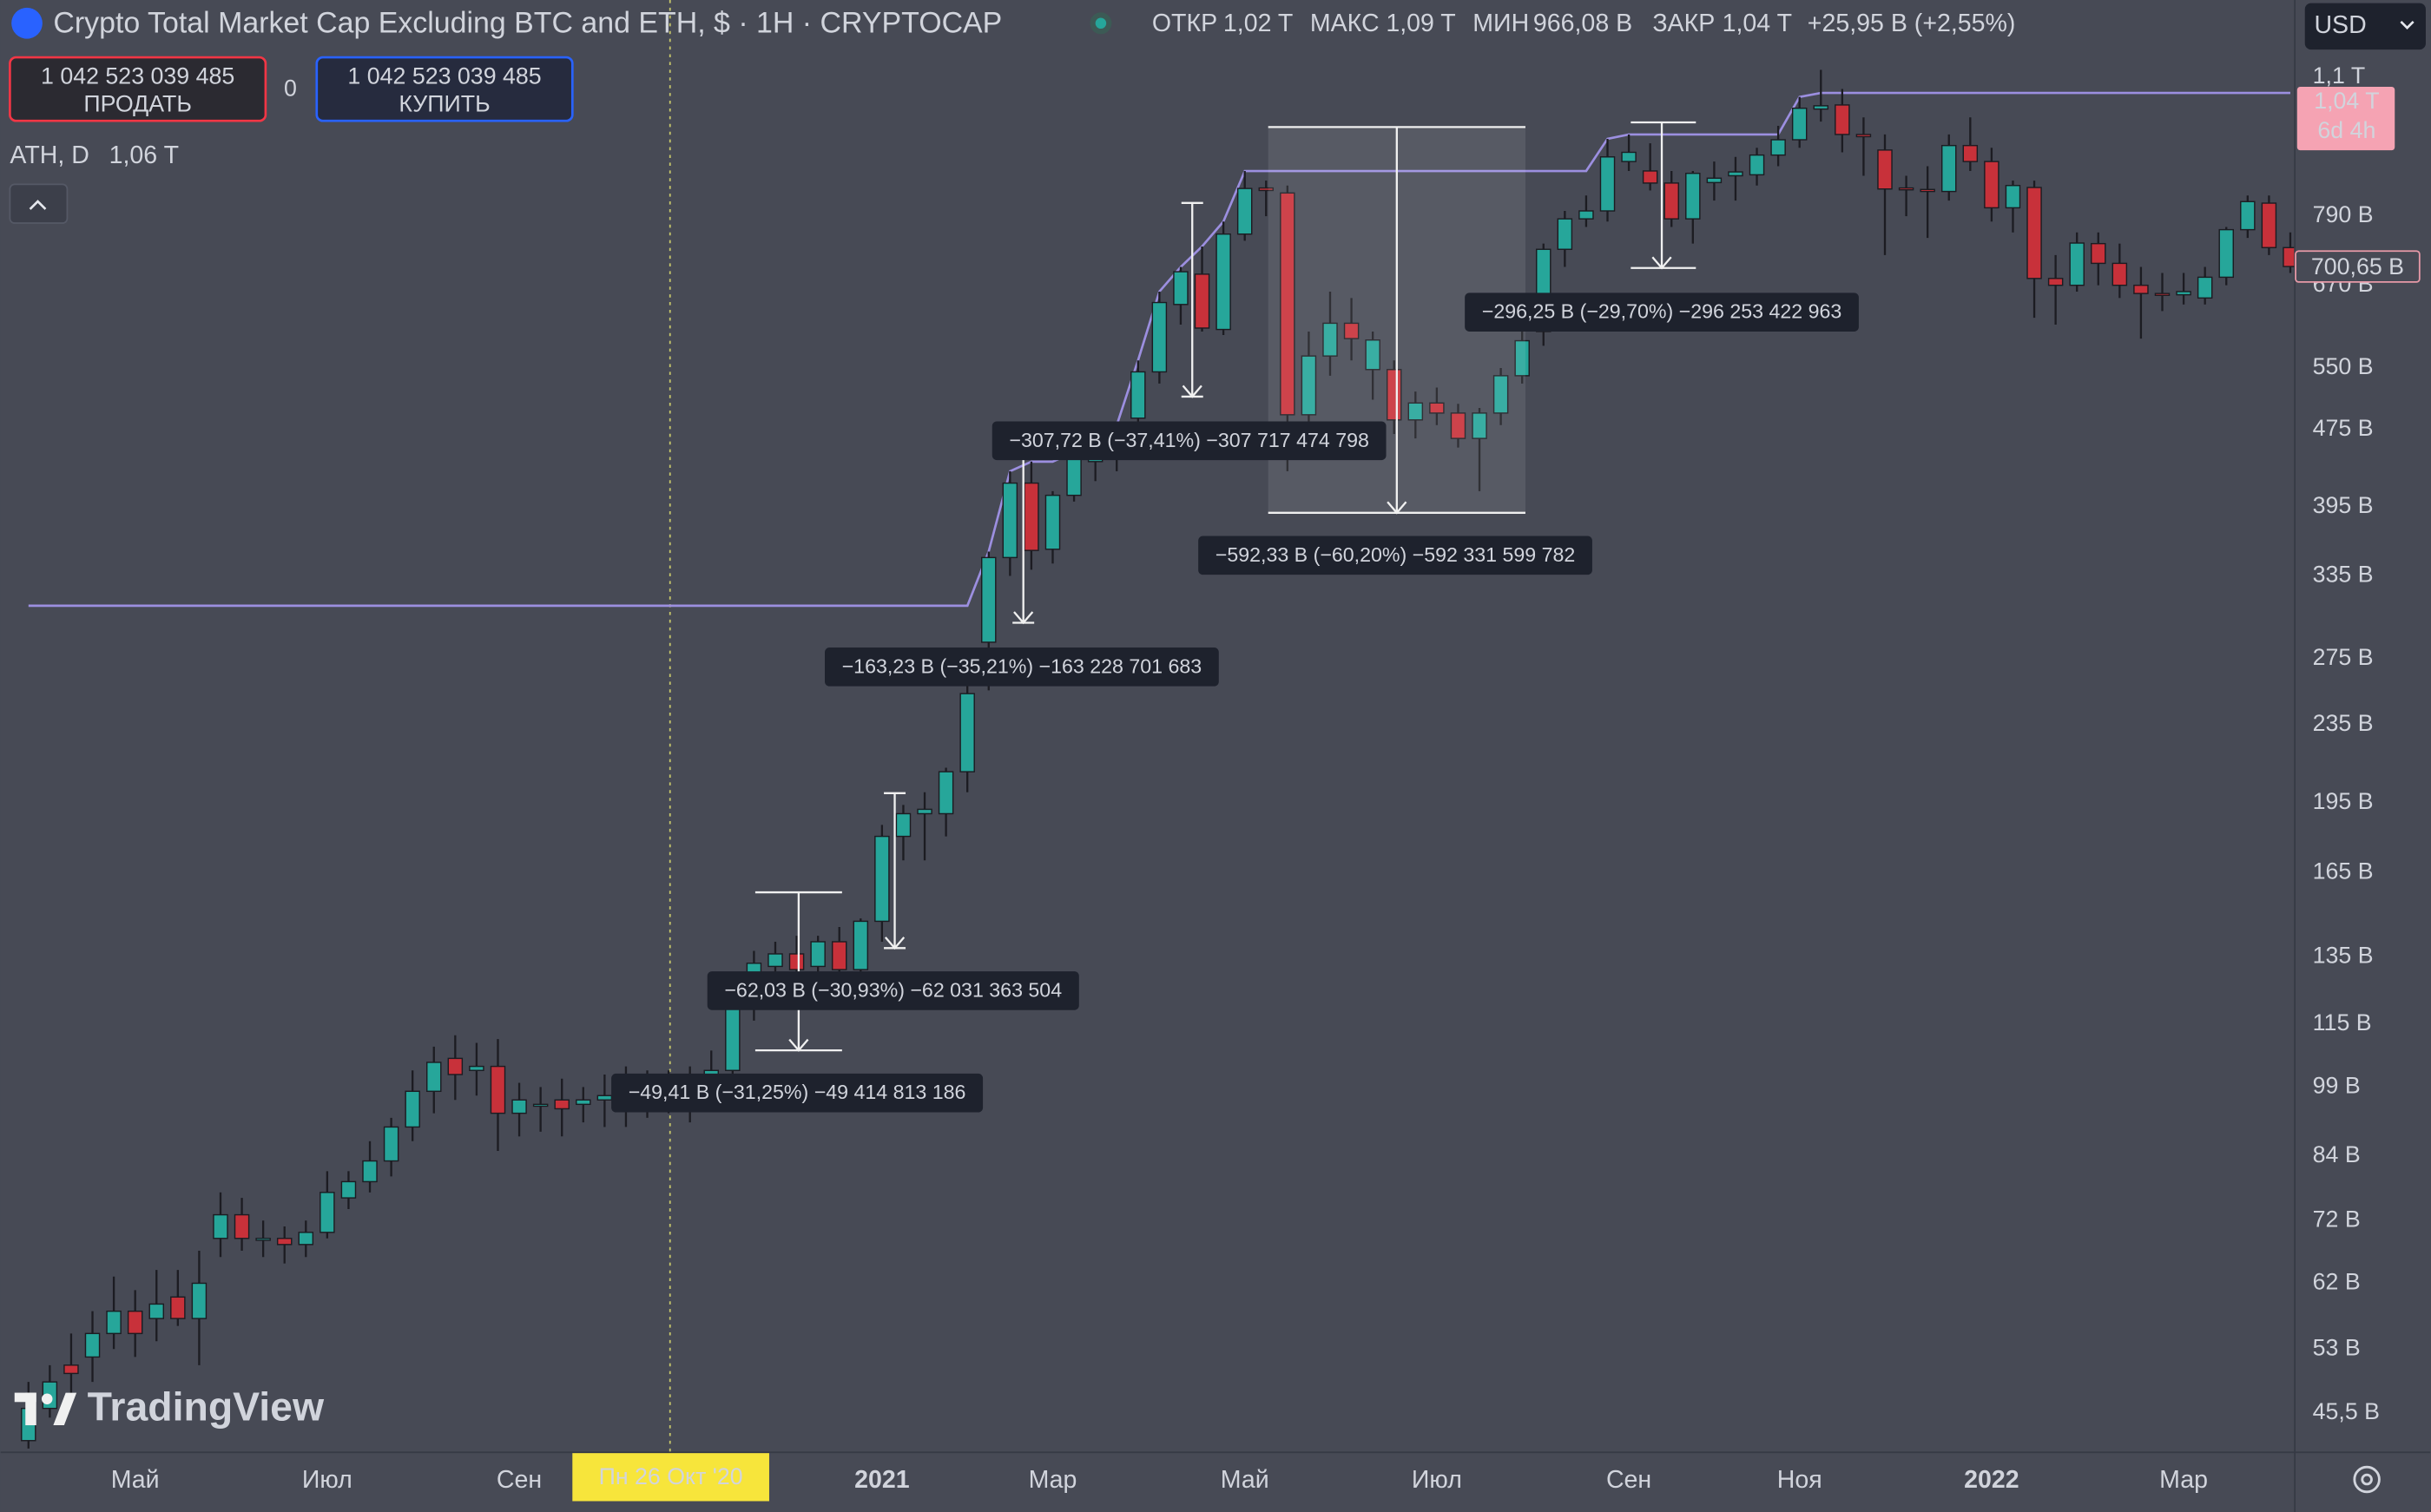 This screenshot has height=1512, width=2431. Describe the element at coordinates (45, 1409) in the screenshot. I see `watermark-logo` at that location.